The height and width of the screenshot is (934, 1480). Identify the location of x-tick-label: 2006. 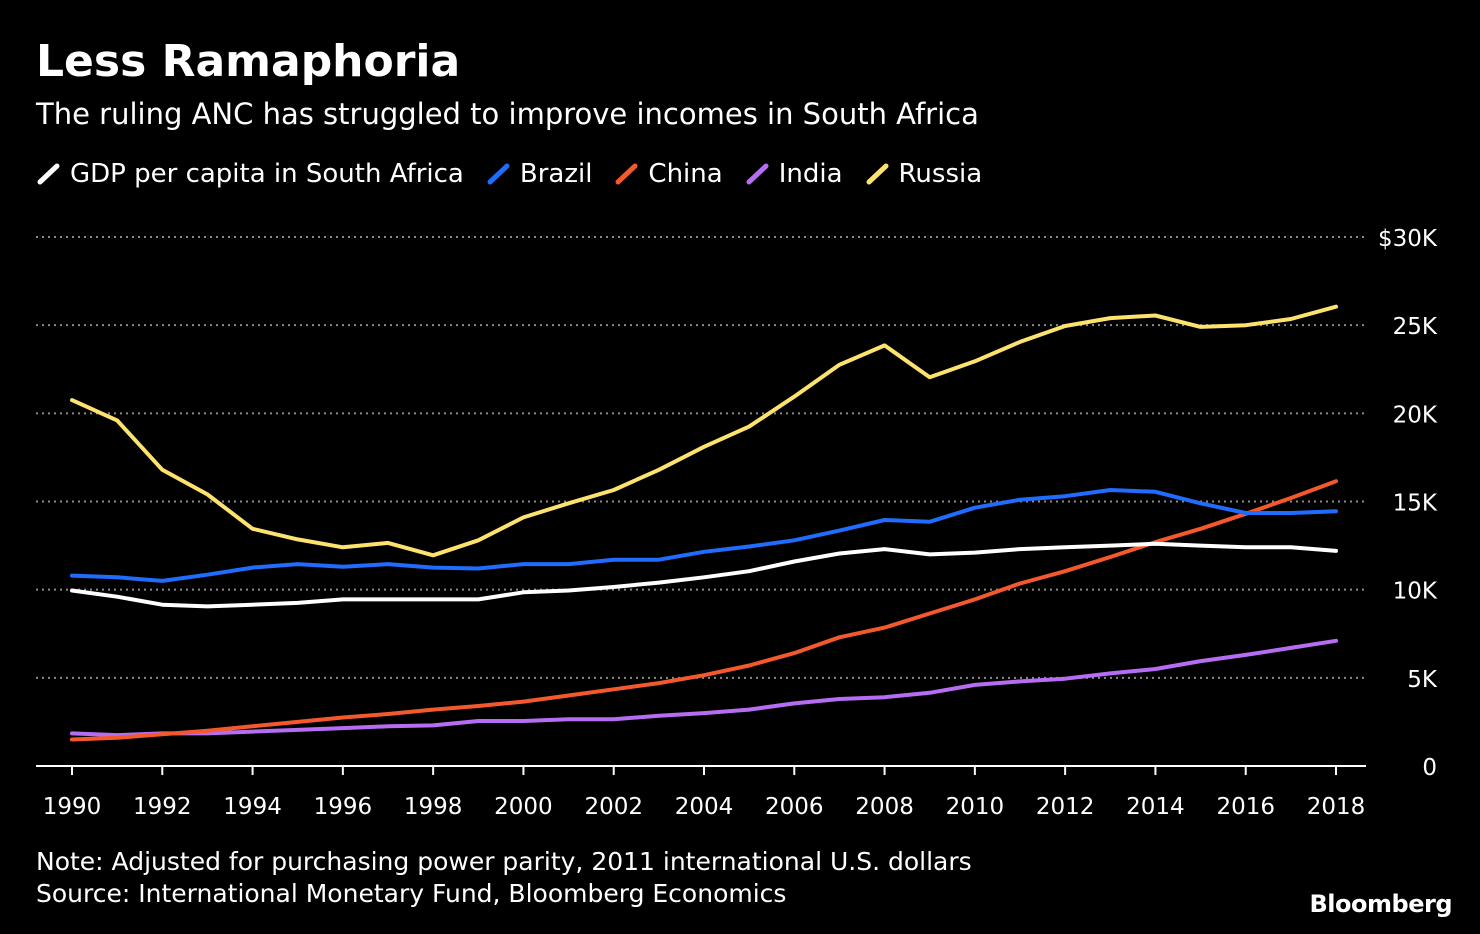
(794, 807).